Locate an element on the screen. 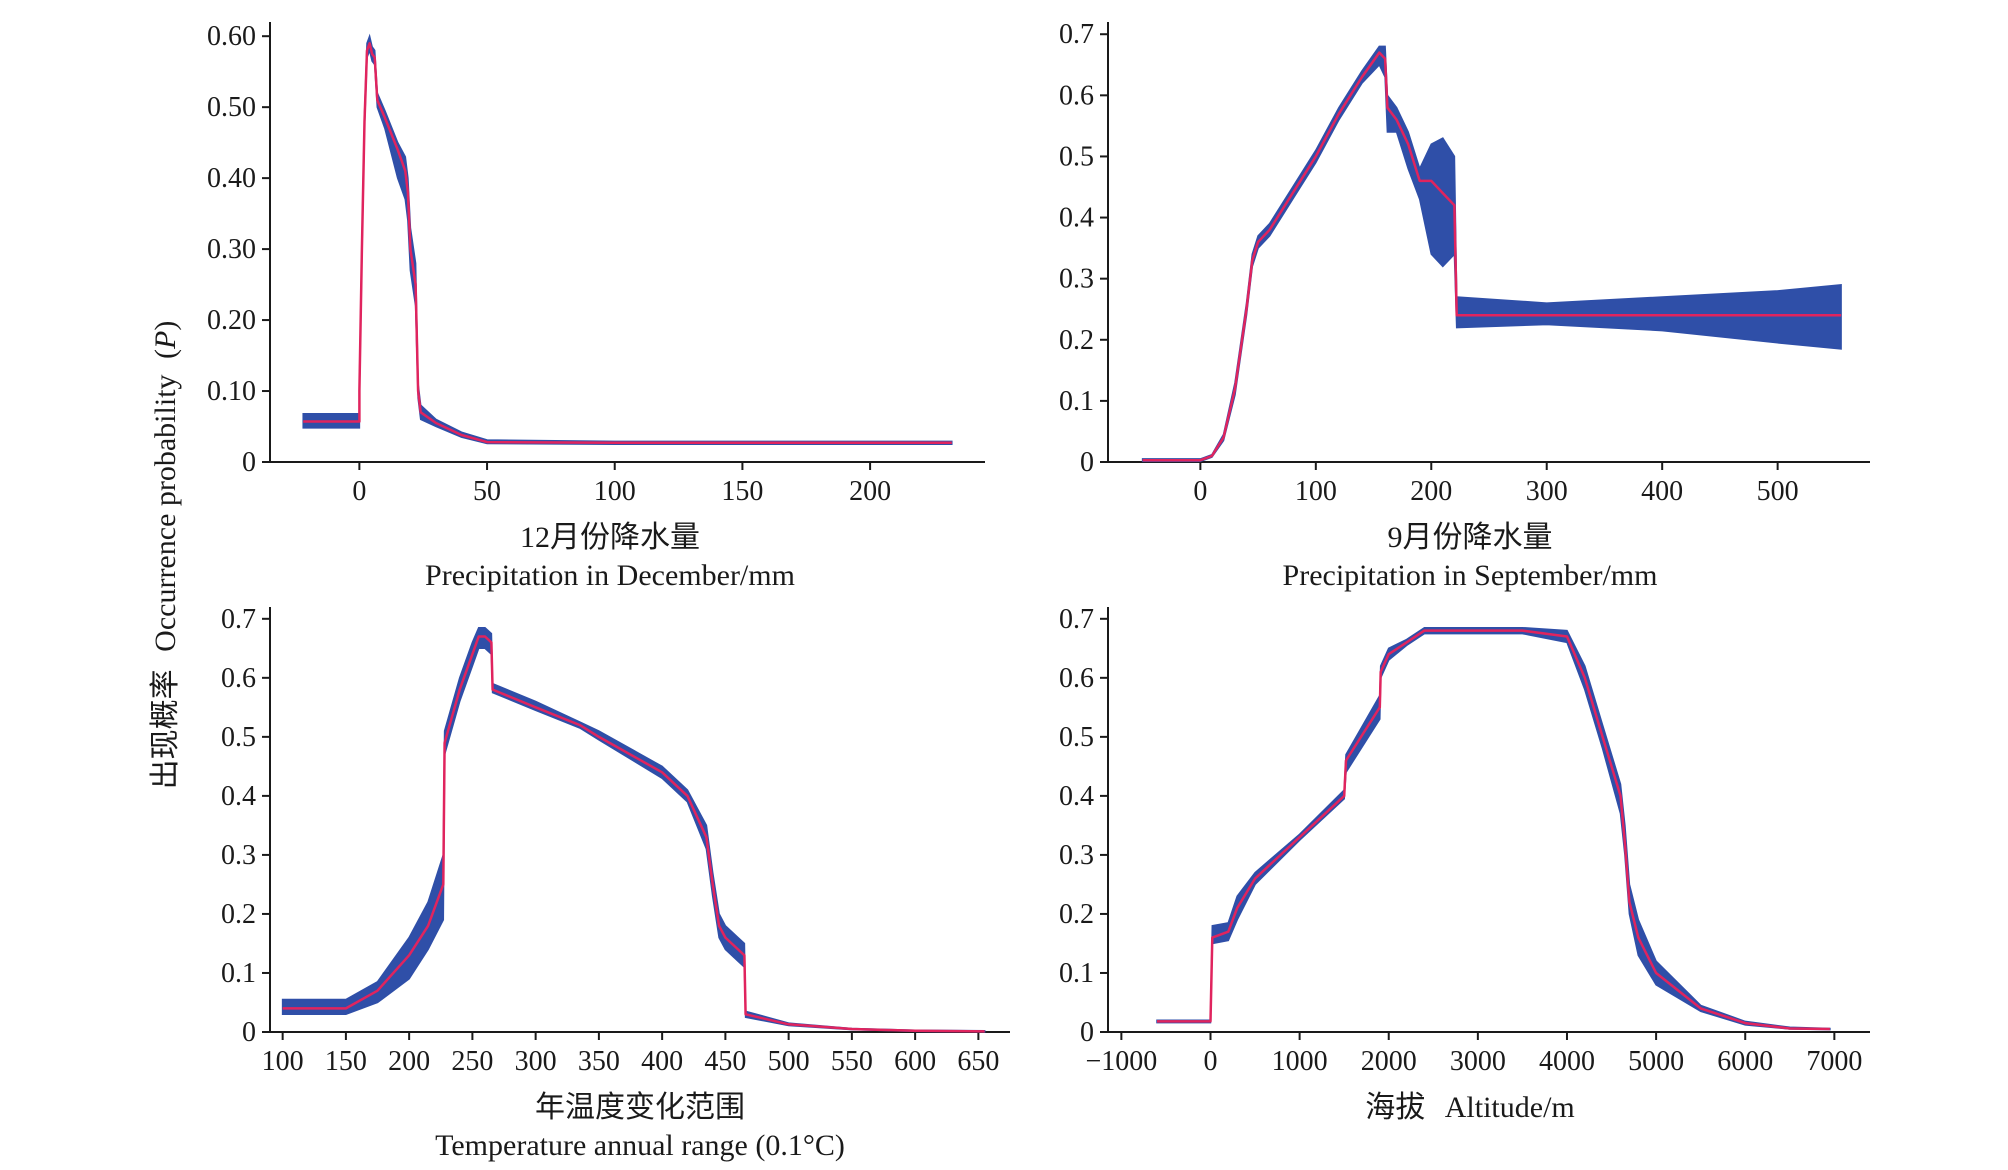 This screenshot has width=2008, height=1170. x-axis-title-en: Altitude/m is located at coordinates (1510, 1107).